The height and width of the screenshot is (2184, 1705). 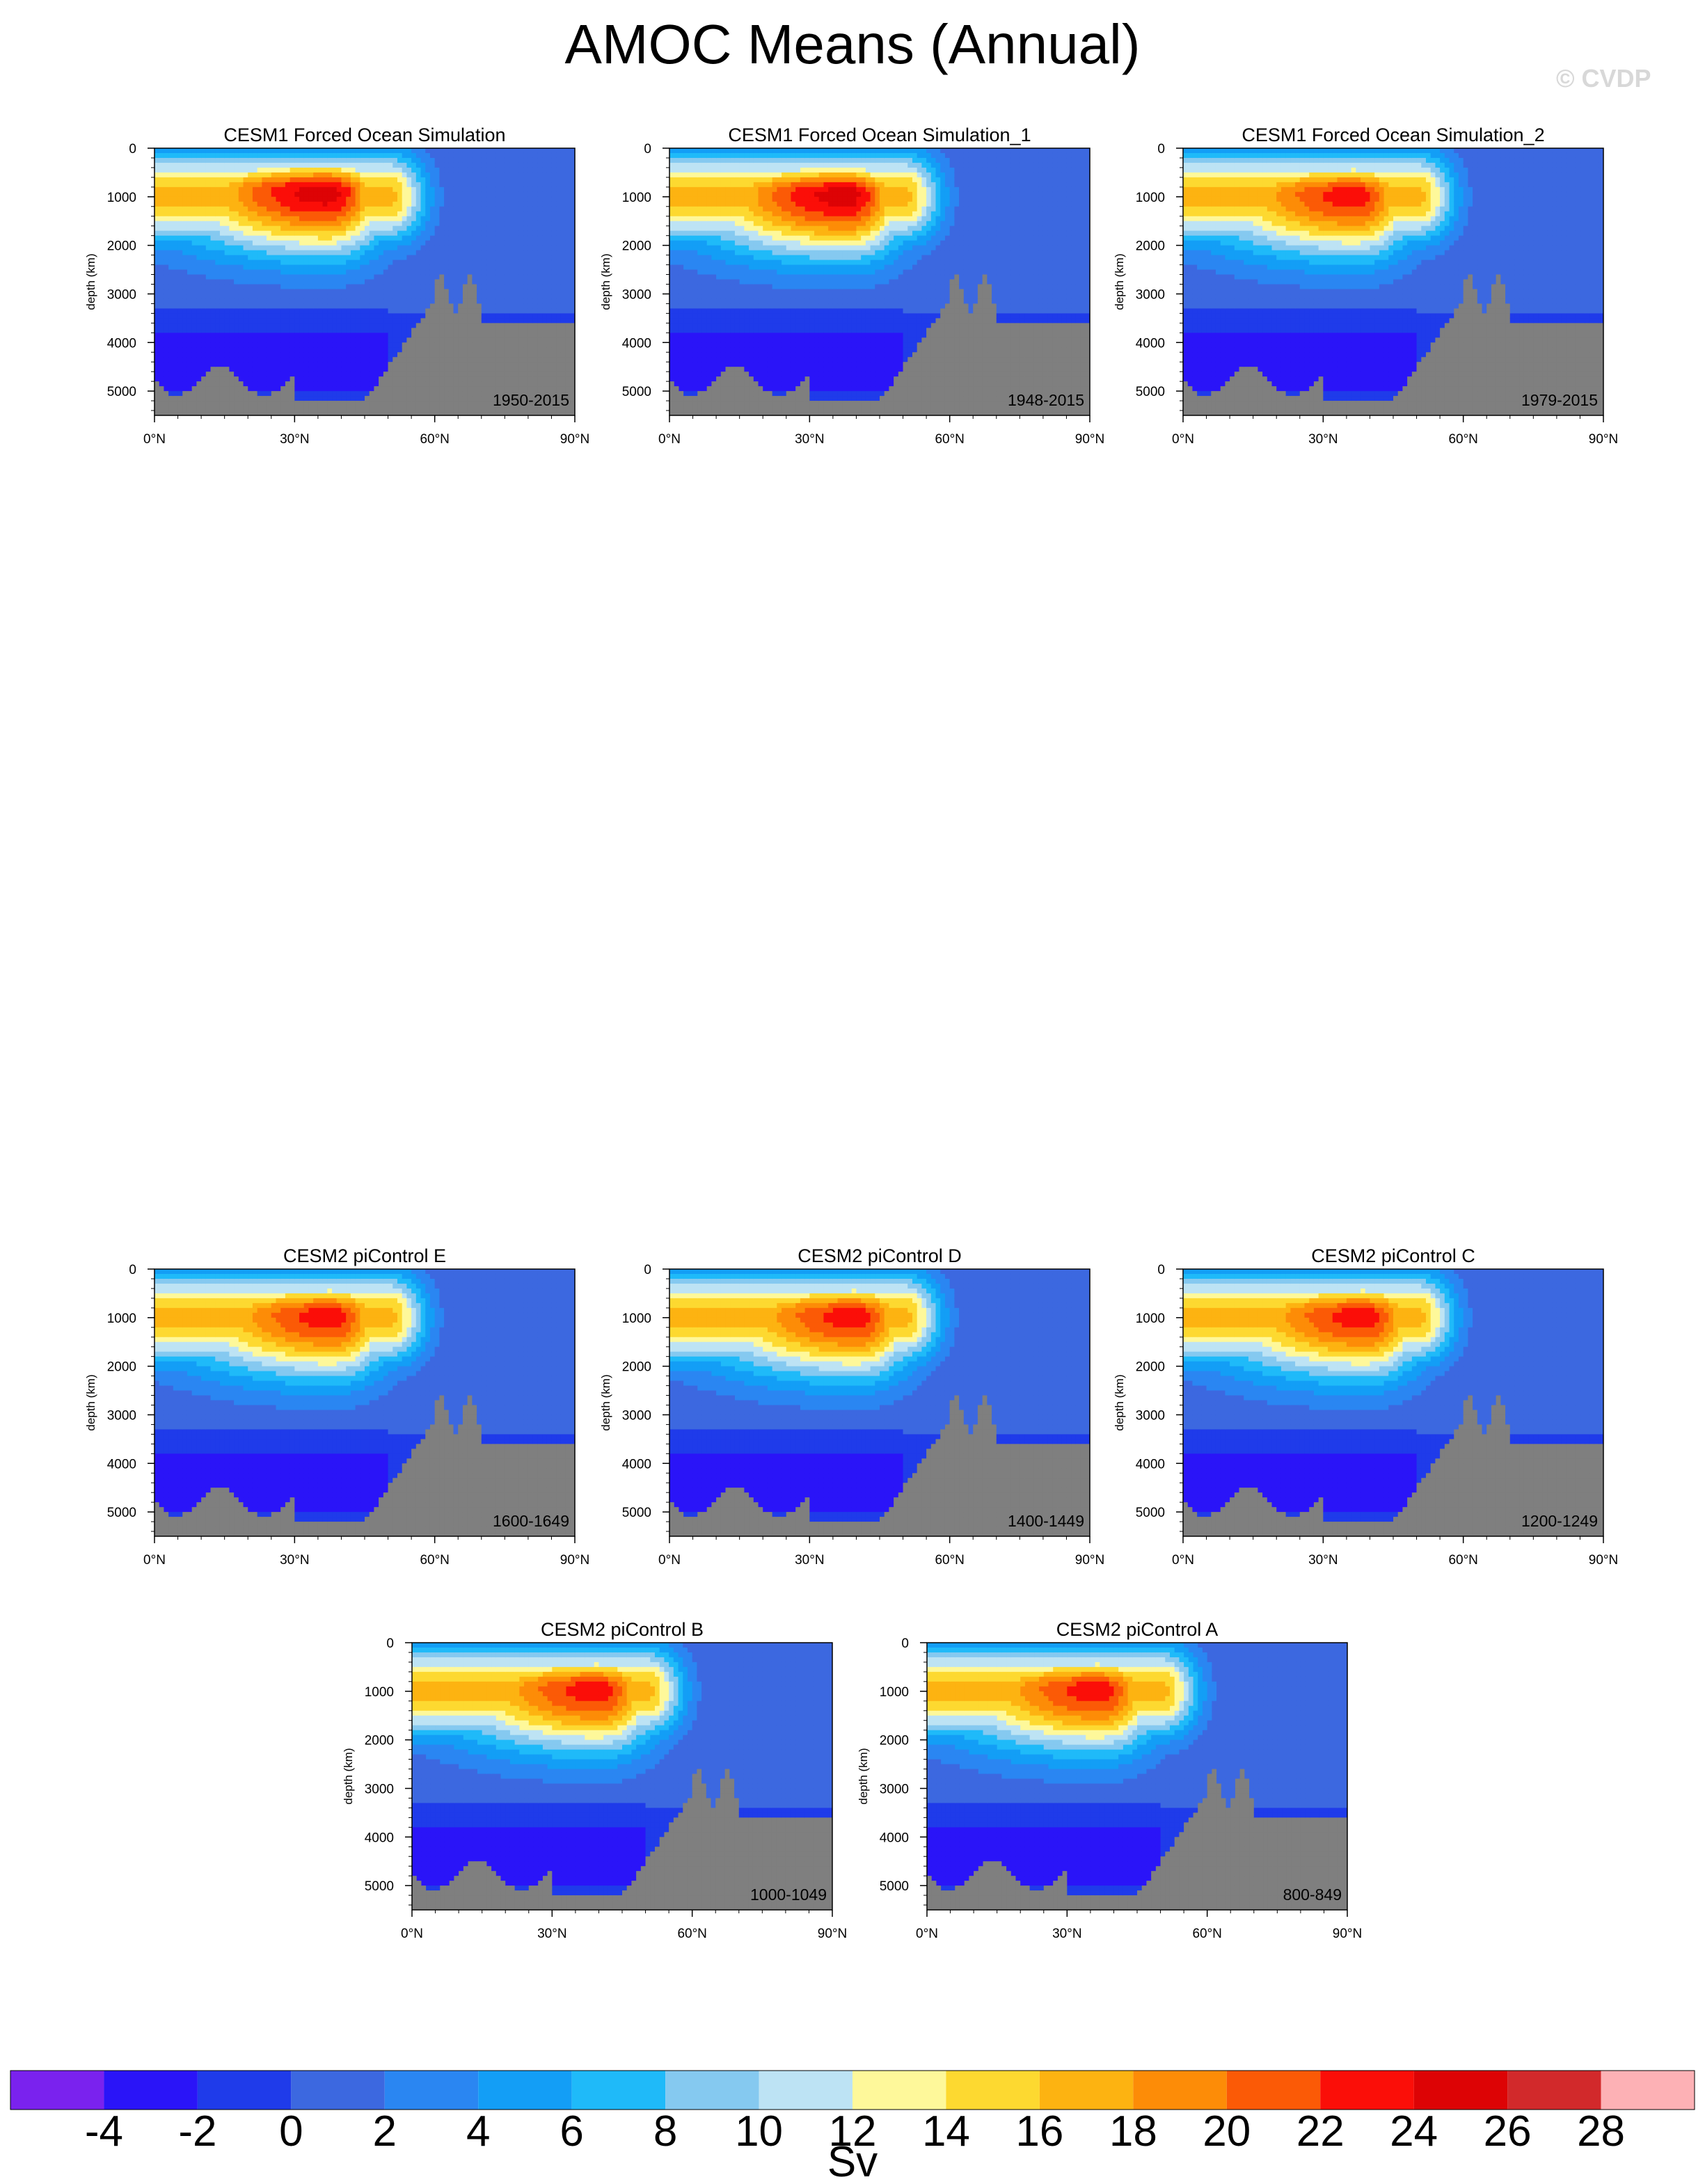 What do you see at coordinates (1046, 1521) in the screenshot?
I see `panel-years-label: 1400-1449` at bounding box center [1046, 1521].